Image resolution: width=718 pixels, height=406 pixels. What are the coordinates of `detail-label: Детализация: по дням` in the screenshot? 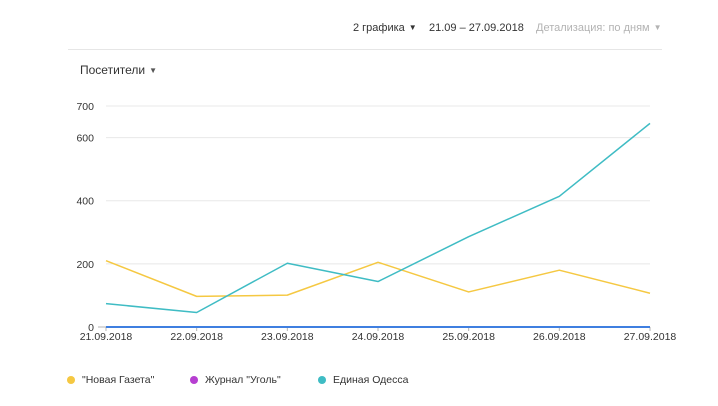 It's located at (593, 28).